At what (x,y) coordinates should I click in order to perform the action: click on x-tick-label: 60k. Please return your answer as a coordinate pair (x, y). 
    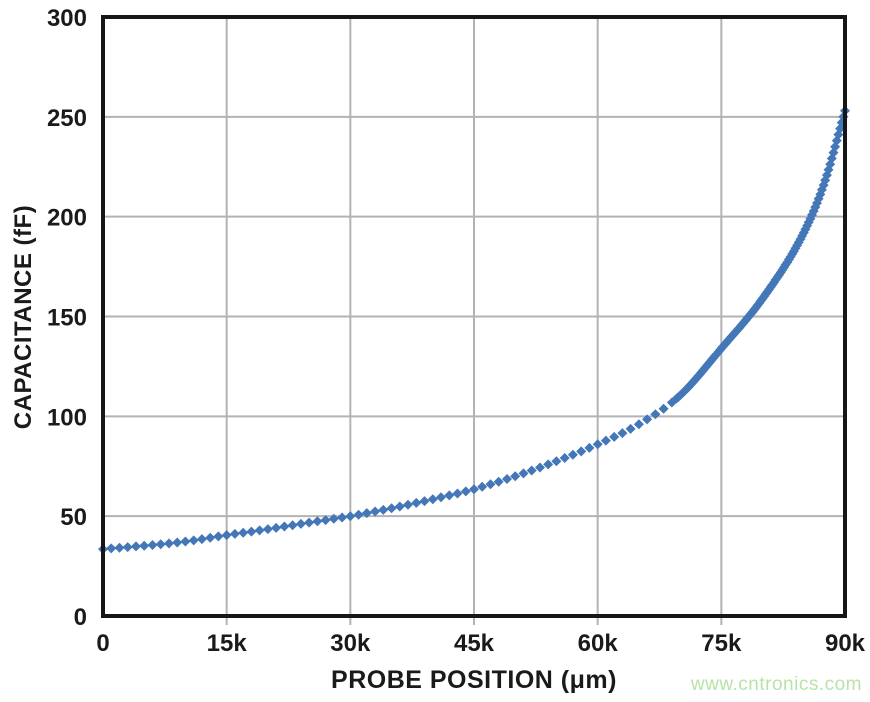
    Looking at the image, I should click on (598, 643).